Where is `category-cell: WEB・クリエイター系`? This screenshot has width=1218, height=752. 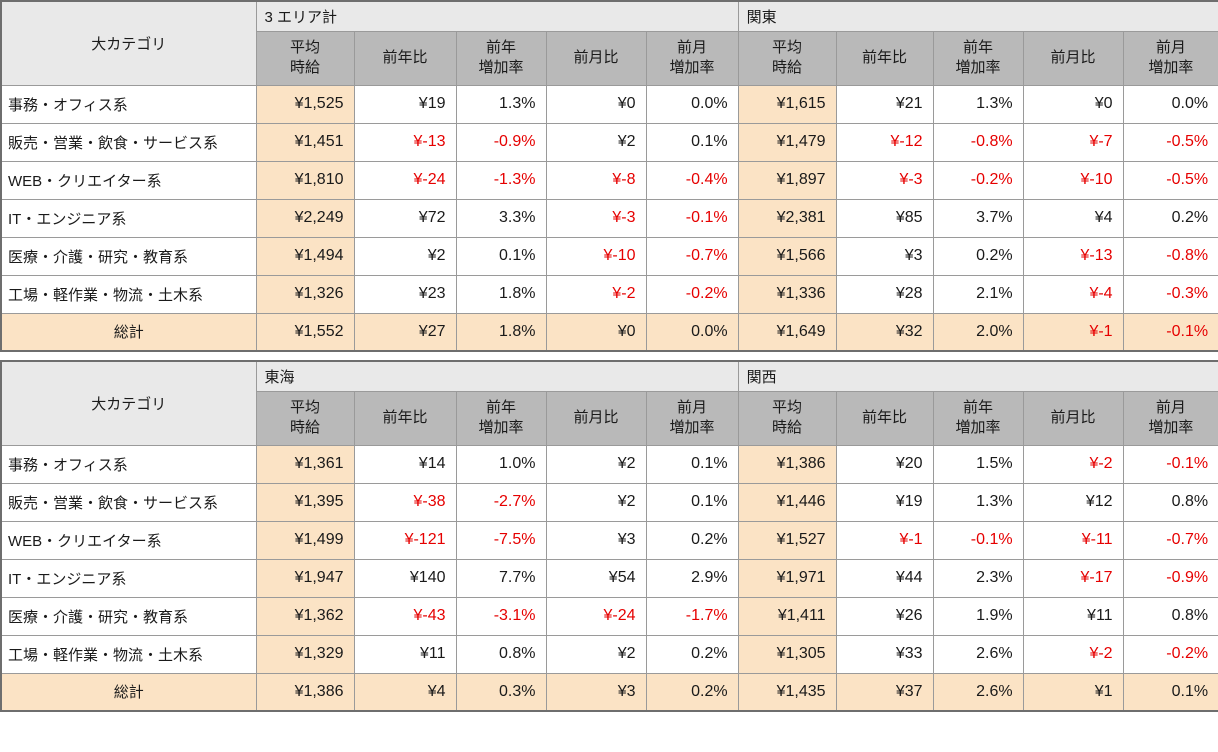
category-cell: WEB・クリエイター系 is located at coordinates (128, 540).